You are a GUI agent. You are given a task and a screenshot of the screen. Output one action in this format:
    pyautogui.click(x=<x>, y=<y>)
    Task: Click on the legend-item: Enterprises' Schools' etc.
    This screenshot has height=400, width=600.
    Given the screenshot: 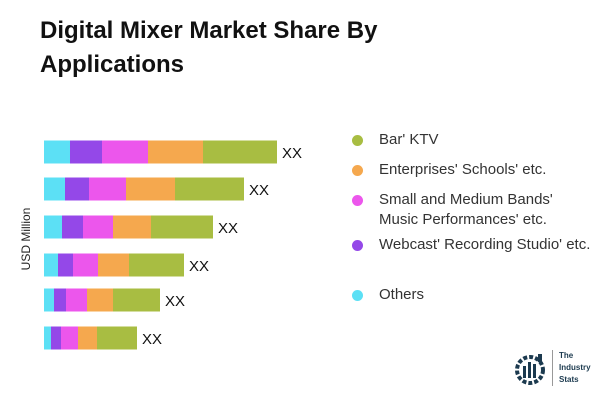 What is the action you would take?
    pyautogui.click(x=449, y=170)
    